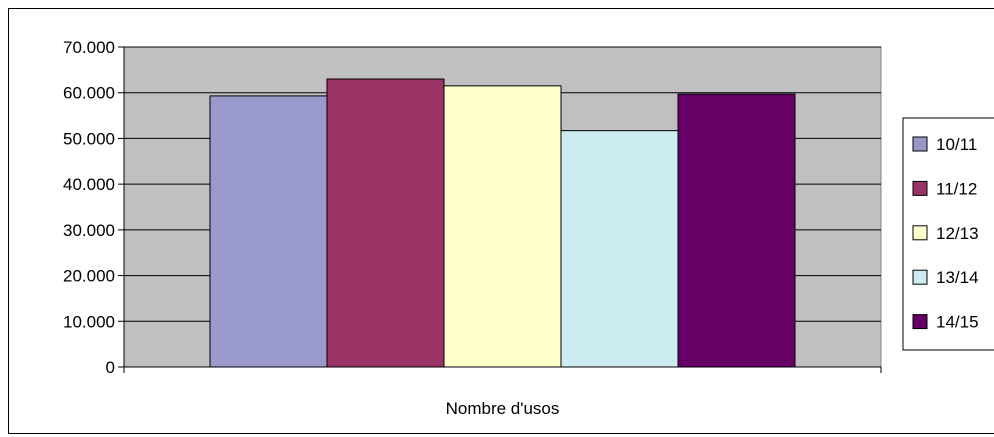 This screenshot has height=437, width=994. I want to click on legend: 10/11 11/12 12/13 13/14 14/15, so click(948, 234).